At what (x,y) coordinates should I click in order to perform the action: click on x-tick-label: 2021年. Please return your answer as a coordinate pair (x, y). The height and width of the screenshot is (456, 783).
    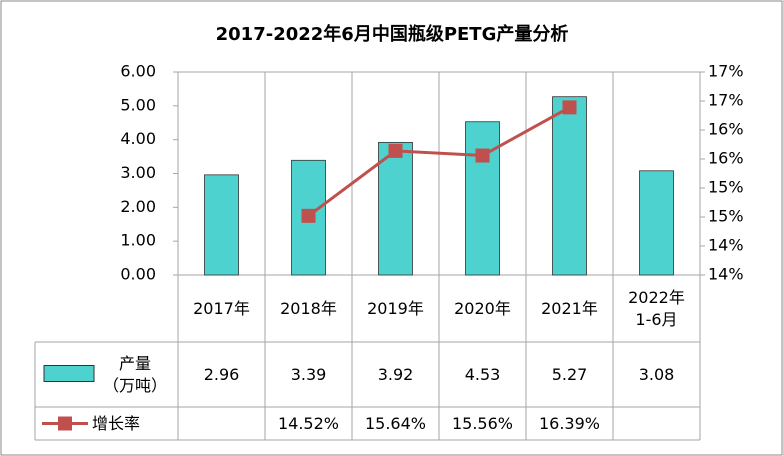
    Looking at the image, I should click on (569, 308).